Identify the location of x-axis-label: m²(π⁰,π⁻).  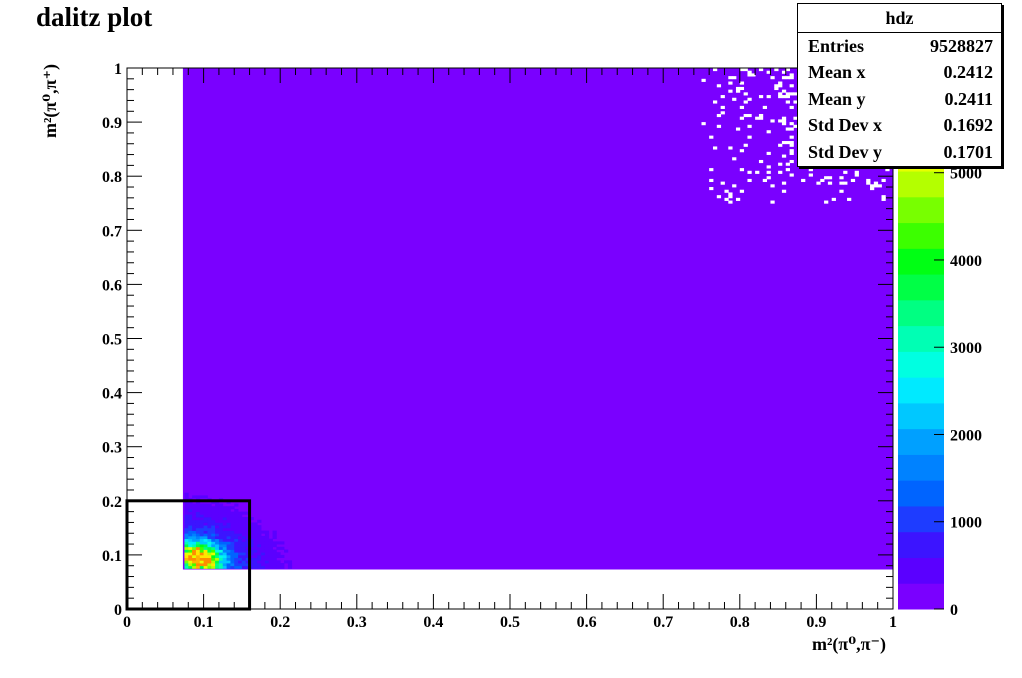
(849, 644).